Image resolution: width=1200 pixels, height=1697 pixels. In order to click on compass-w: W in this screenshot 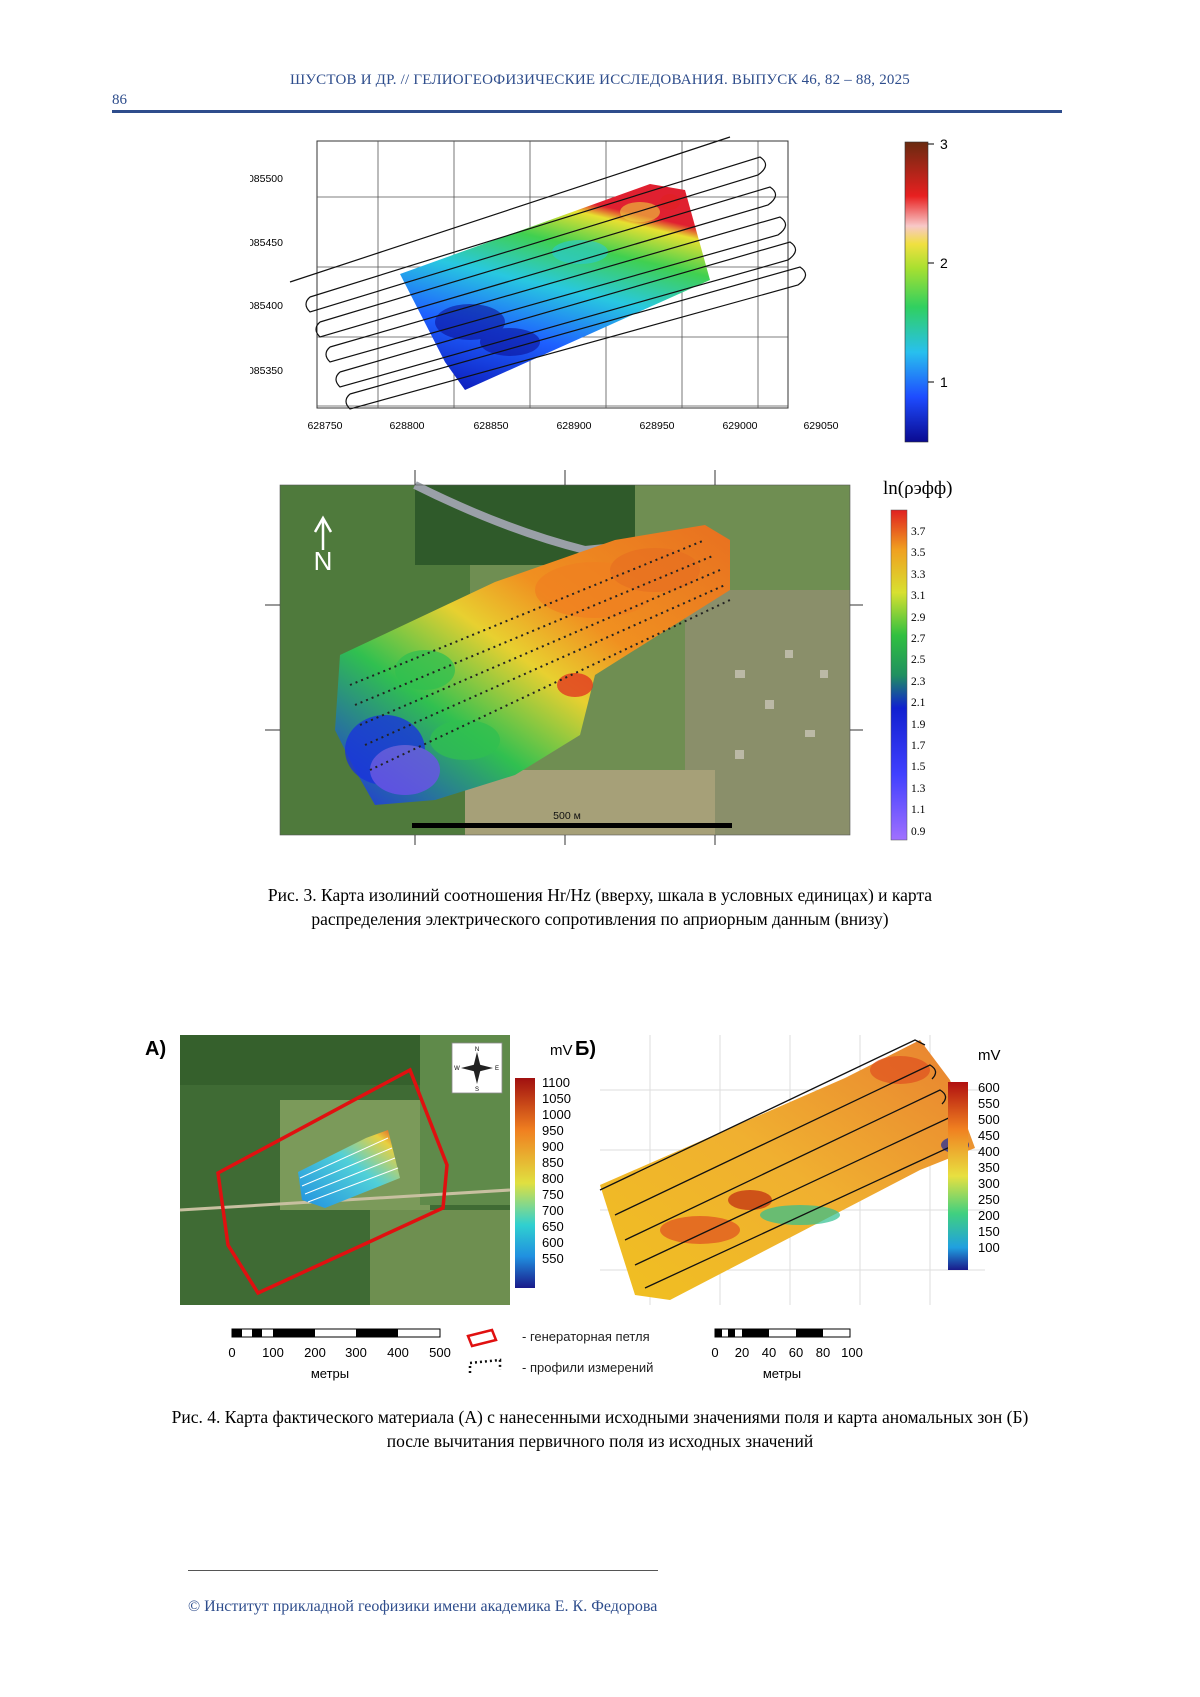, I will do `click(457, 1069)`.